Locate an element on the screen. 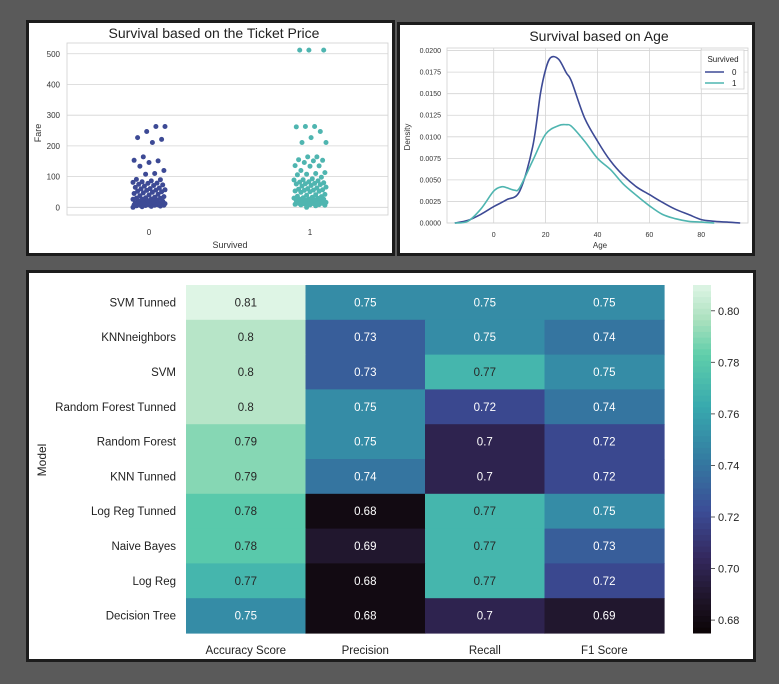 The image size is (779, 684). fare-plot-title: Survival based on the Ticket Price is located at coordinates (214, 33).